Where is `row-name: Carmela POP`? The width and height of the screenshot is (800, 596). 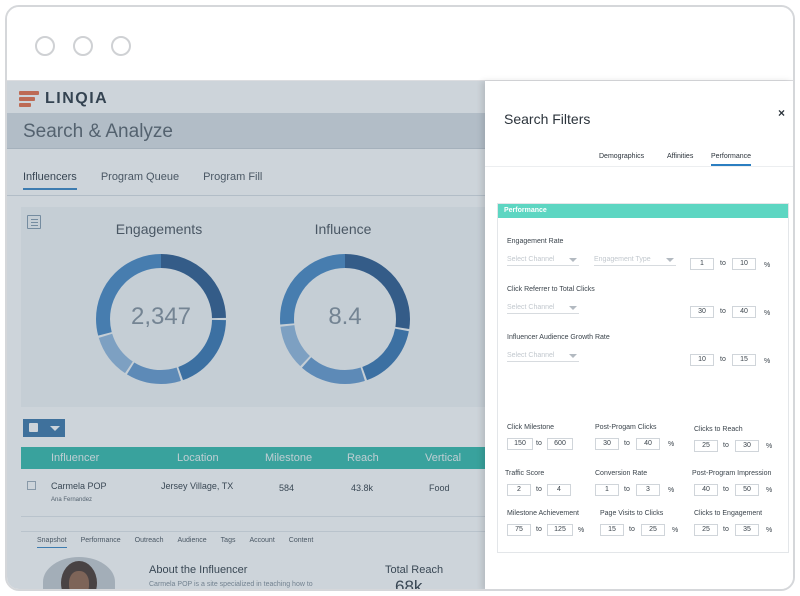
row-name: Carmela POP is located at coordinates (79, 486).